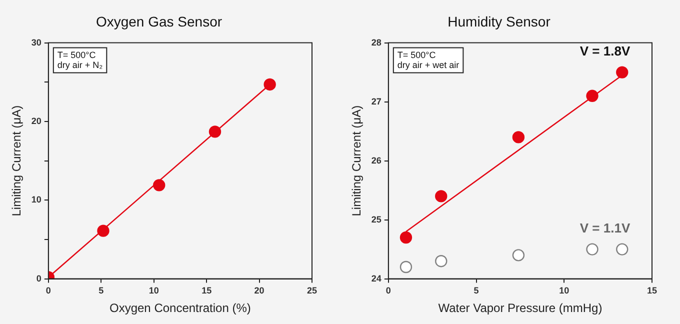 The width and height of the screenshot is (680, 324). What do you see at coordinates (605, 50) in the screenshot?
I see `series-label: V = 1.8V` at bounding box center [605, 50].